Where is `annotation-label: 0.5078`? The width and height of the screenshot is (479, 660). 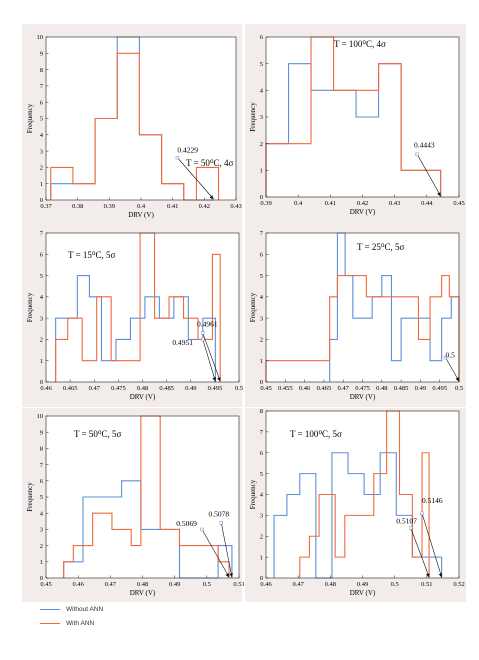
annotation-label: 0.5078 is located at coordinates (218, 513).